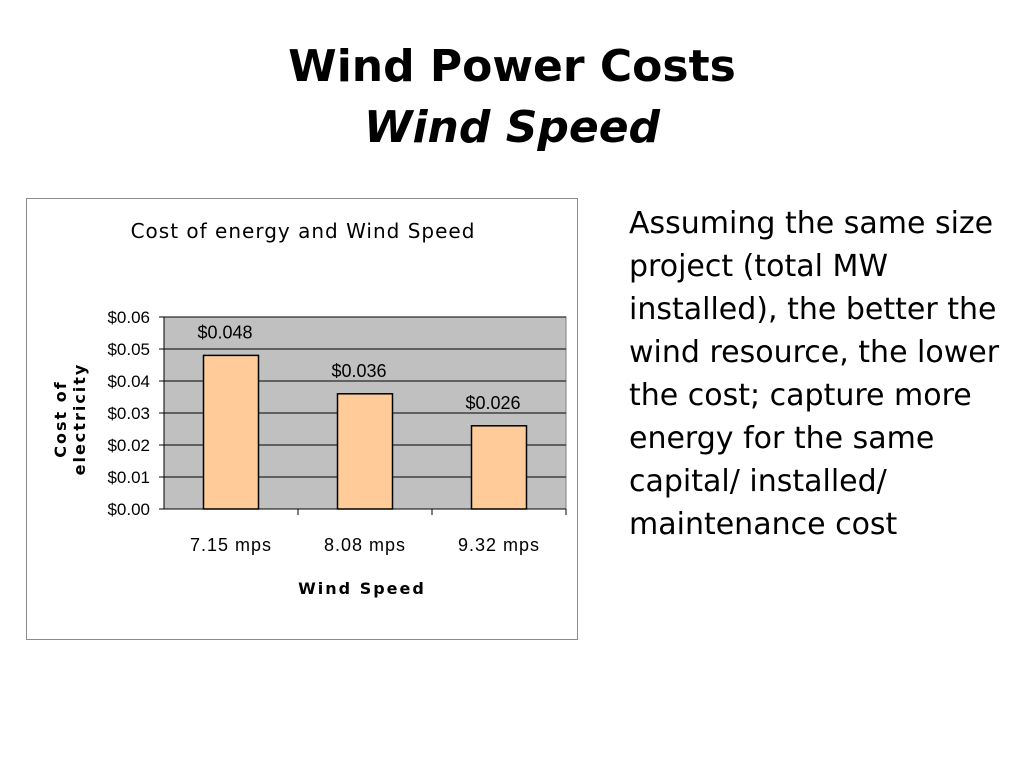 The image size is (1024, 768). Describe the element at coordinates (128, 349) in the screenshot. I see `y-tick-label: $0.05` at that location.